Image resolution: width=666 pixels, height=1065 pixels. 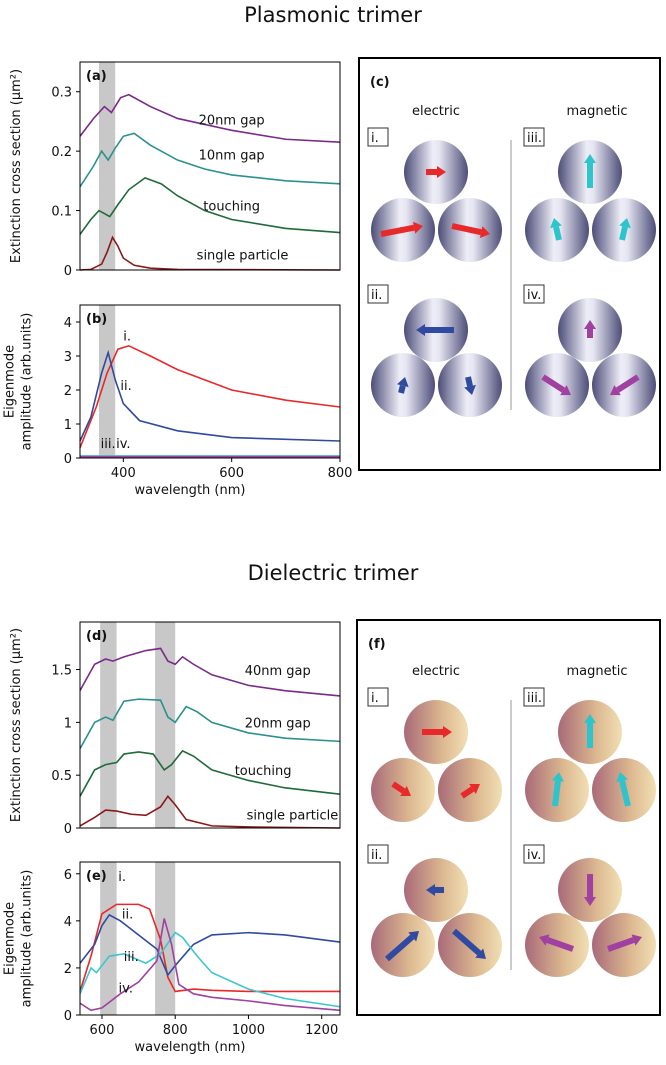 What do you see at coordinates (232, 155) in the screenshot?
I see `series-label: 10nm gap` at bounding box center [232, 155].